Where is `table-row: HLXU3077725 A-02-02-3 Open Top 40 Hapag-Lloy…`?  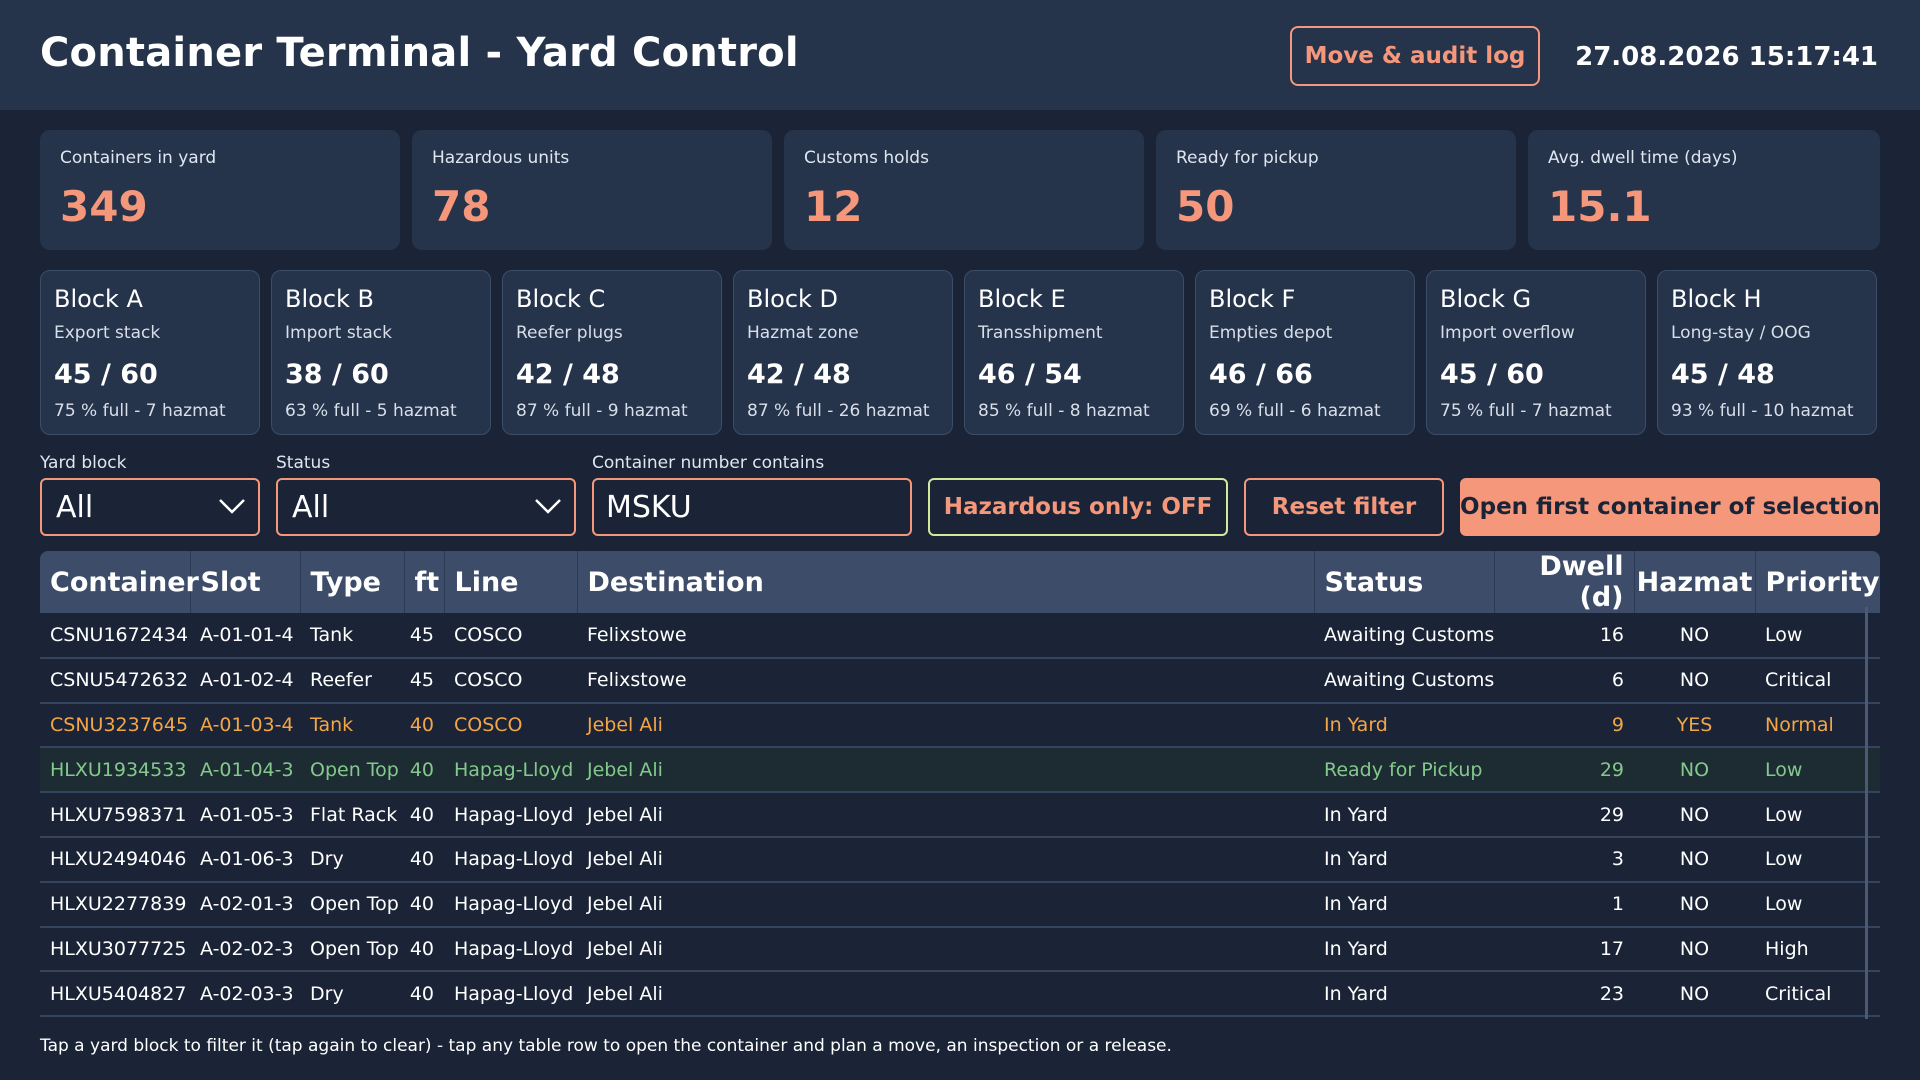
table-row: HLXU3077725 A-02-02-3 Open Top 40 Hapag-Lloy… is located at coordinates (960, 949).